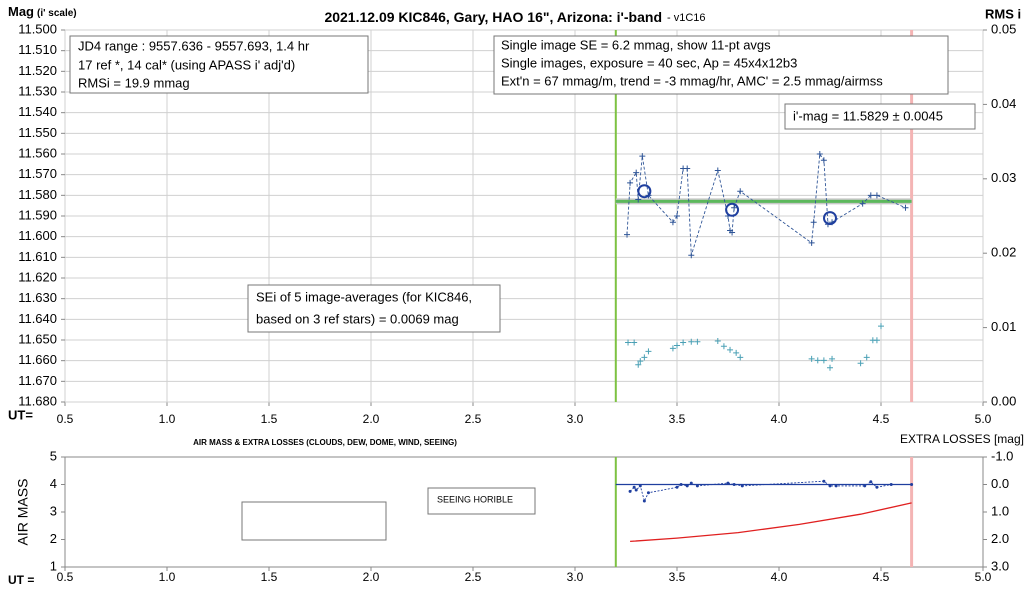  What do you see at coordinates (167, 577) in the screenshot?
I see `x-tick-label: 1.0` at bounding box center [167, 577].